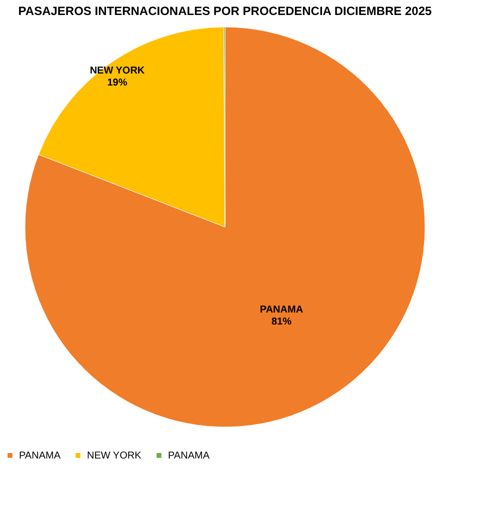 This screenshot has width=501, height=530. Describe the element at coordinates (225, 11) in the screenshot. I see `chart-title: PASAJEROS INTERNACIONALES POR PROCEDENCIA DICIEMBRE 2025` at that location.